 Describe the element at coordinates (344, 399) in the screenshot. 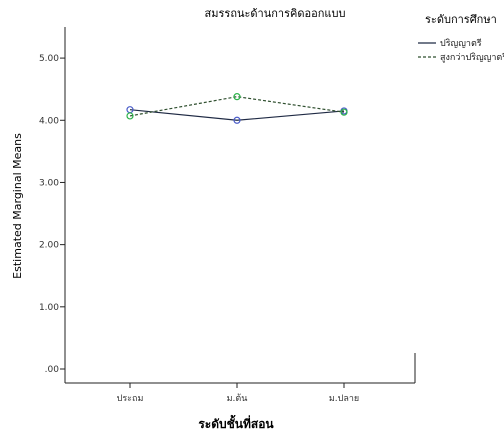

I see `x-tick-label: ม.ปลาย` at that location.